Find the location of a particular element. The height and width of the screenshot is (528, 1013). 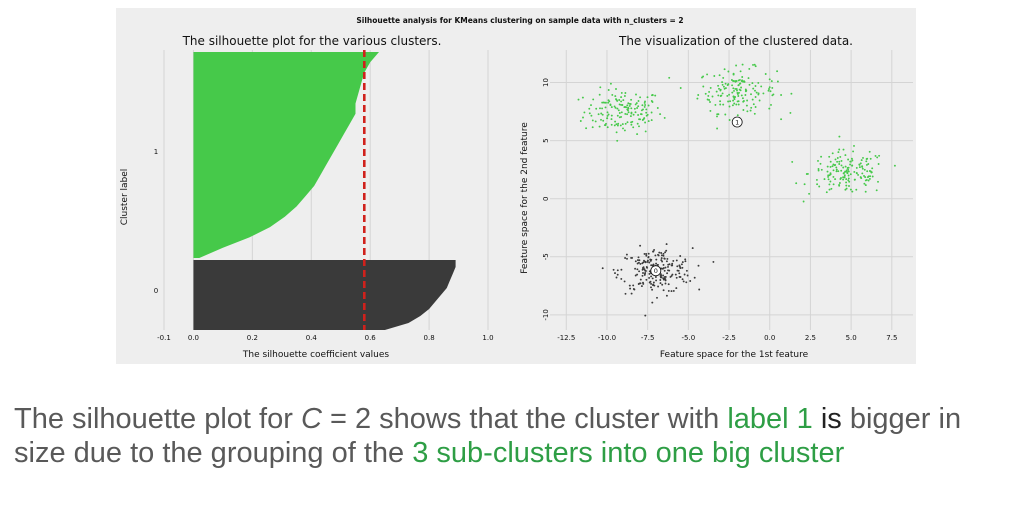

scatter-y-tick: 5 is located at coordinates (546, 140).